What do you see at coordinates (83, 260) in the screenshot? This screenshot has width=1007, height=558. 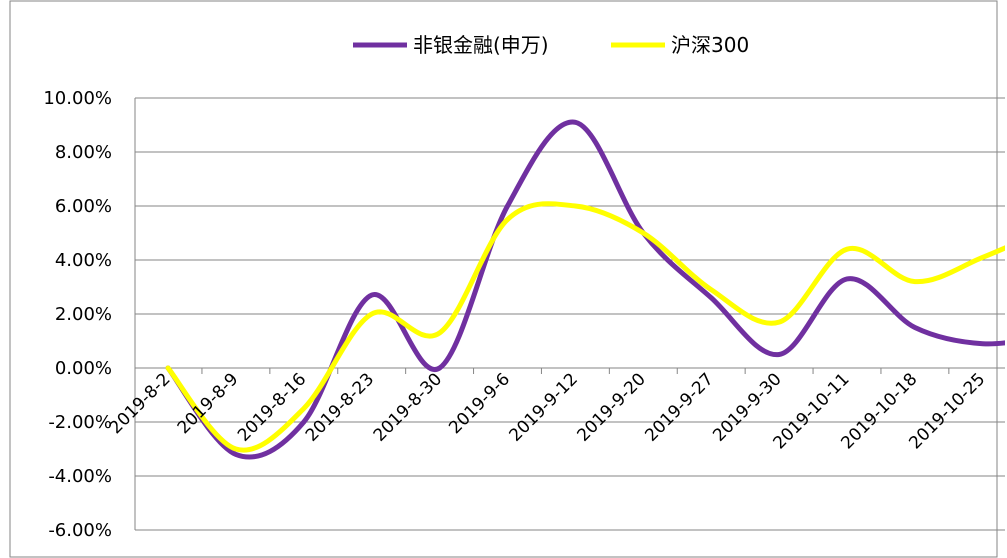 I see `y-tick-label: 4.00%` at bounding box center [83, 260].